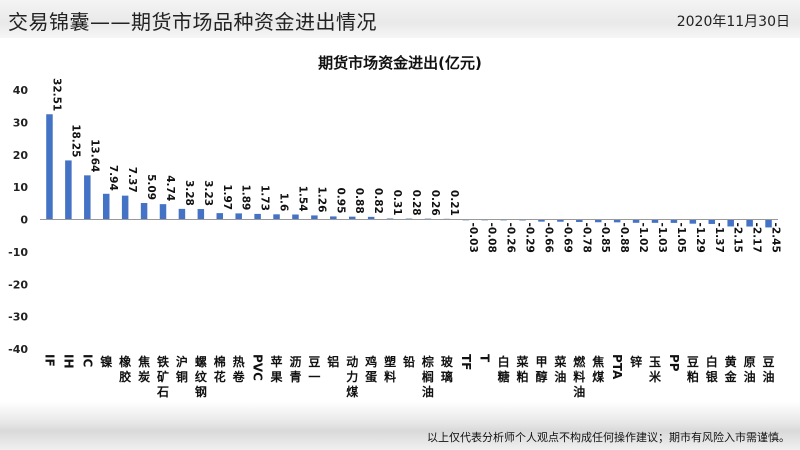 The image size is (800, 450). Describe the element at coordinates (18, 220) in the screenshot. I see `y-axis: 40 30 20 10 0 -10 -20 -30 -40` at that location.